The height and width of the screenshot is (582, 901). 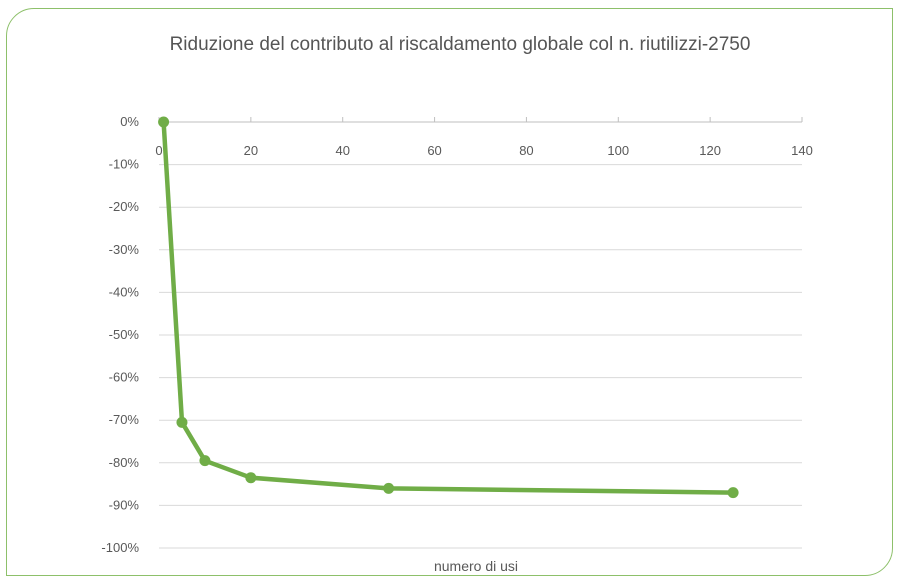 What do you see at coordinates (124, 419) in the screenshot?
I see `y-tick-label: -70%` at bounding box center [124, 419].